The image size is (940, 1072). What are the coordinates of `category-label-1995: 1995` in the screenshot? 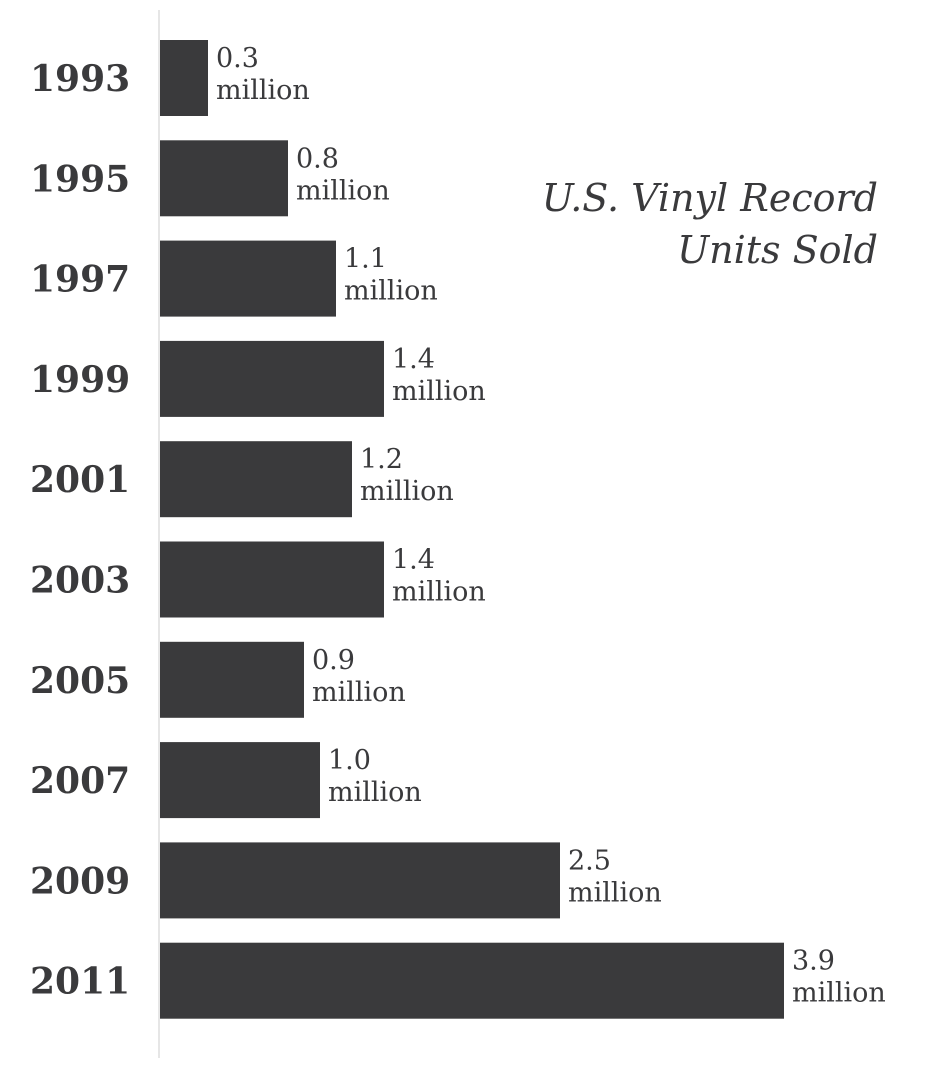 It's located at (80, 179).